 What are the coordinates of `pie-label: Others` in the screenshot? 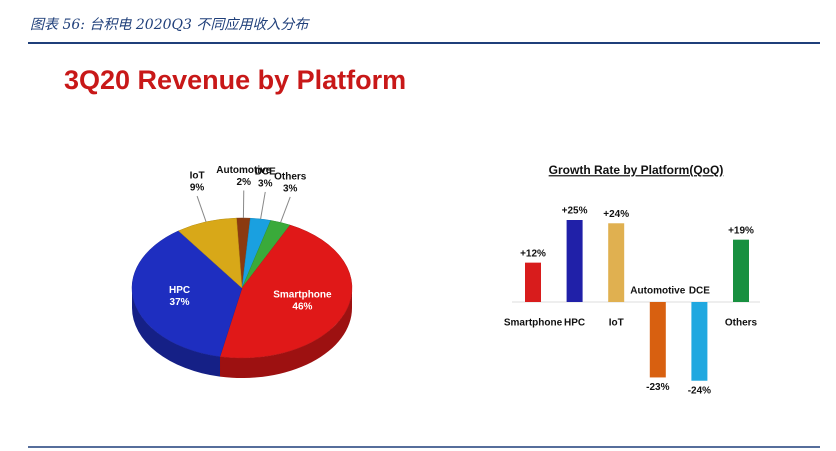 It's located at (290, 177).